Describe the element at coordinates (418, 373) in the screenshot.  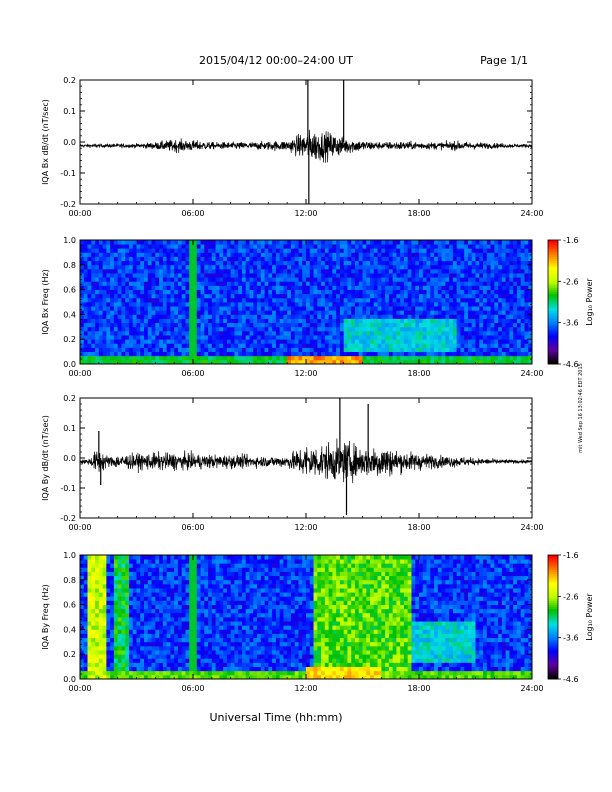
I see `x-tick-label-1-3: 18:00` at that location.